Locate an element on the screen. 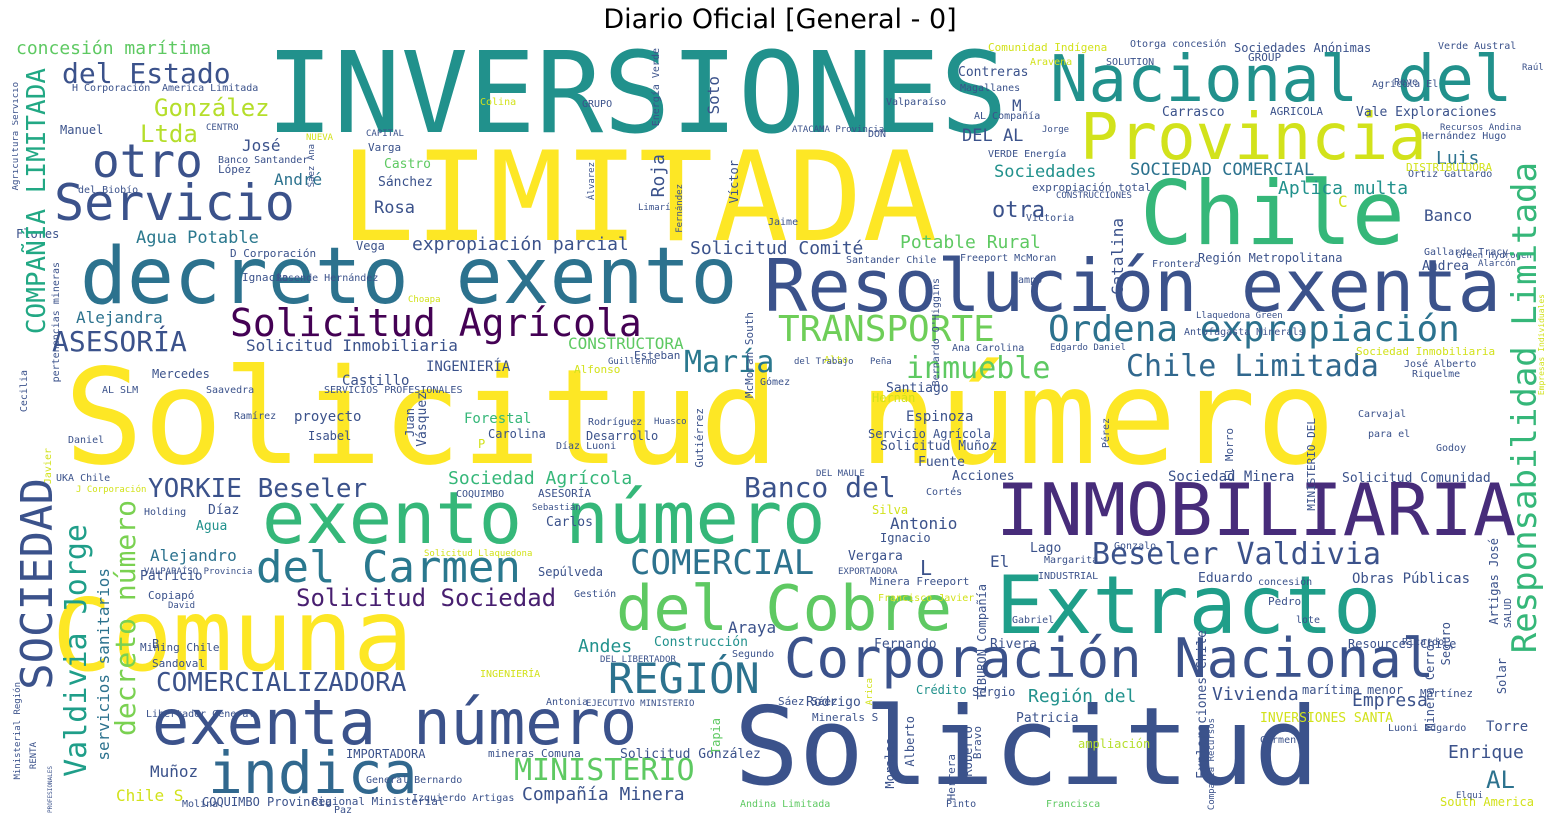  word-cloud-term: Magallanes is located at coordinates (990, 88).